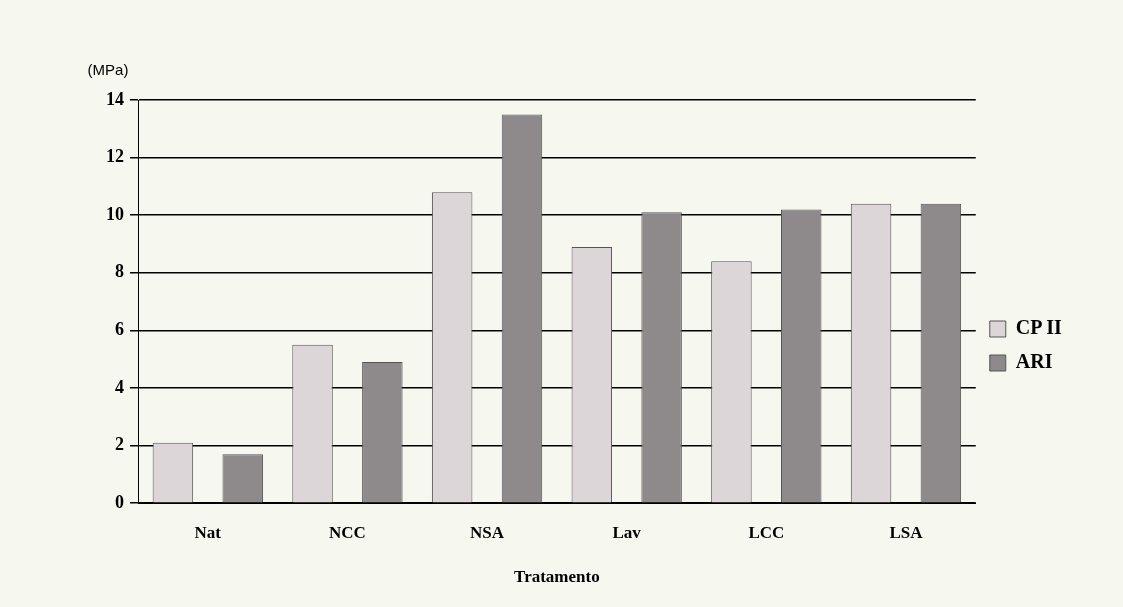  What do you see at coordinates (1034, 361) in the screenshot?
I see `legend-label: ARI` at bounding box center [1034, 361].